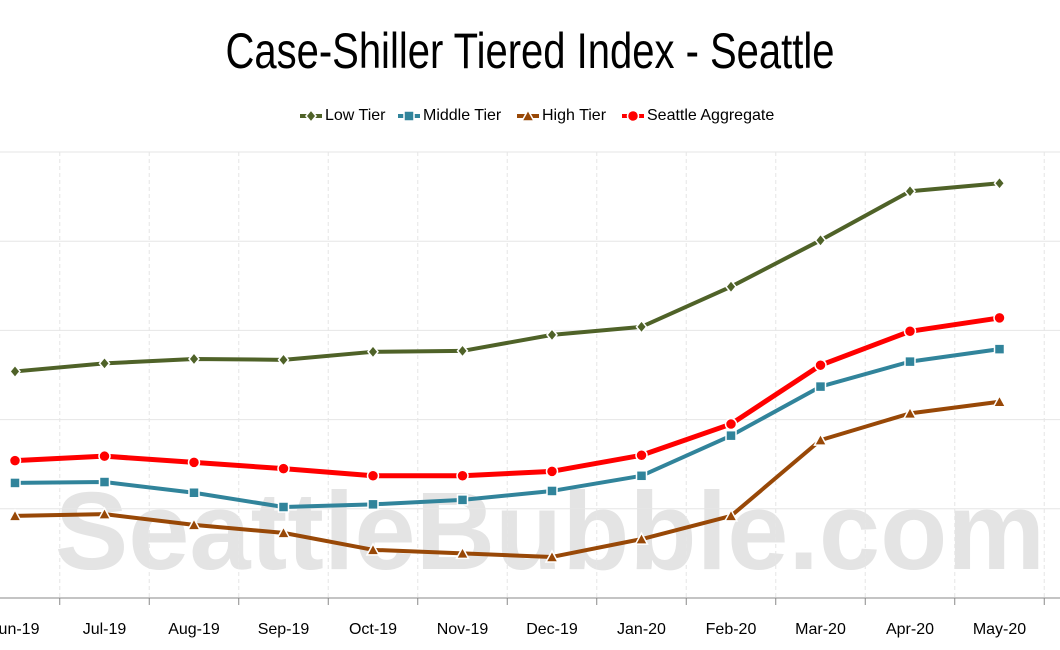 The width and height of the screenshot is (1060, 650). I want to click on legend-label: Middle Tier, so click(462, 115).